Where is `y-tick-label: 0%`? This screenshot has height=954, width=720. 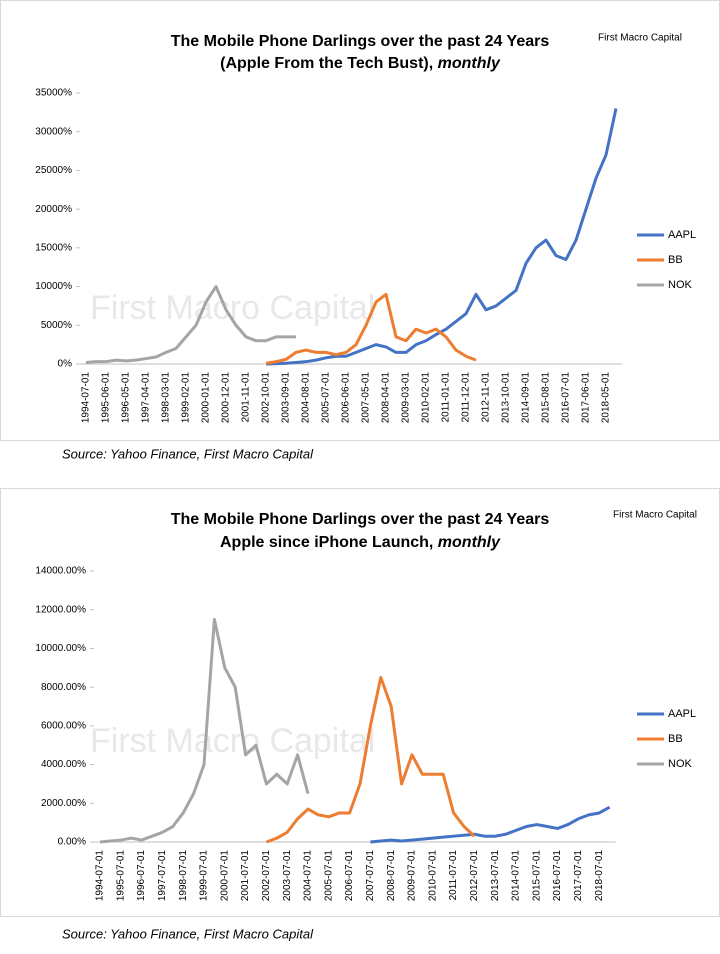
y-tick-label: 0% is located at coordinates (65, 364).